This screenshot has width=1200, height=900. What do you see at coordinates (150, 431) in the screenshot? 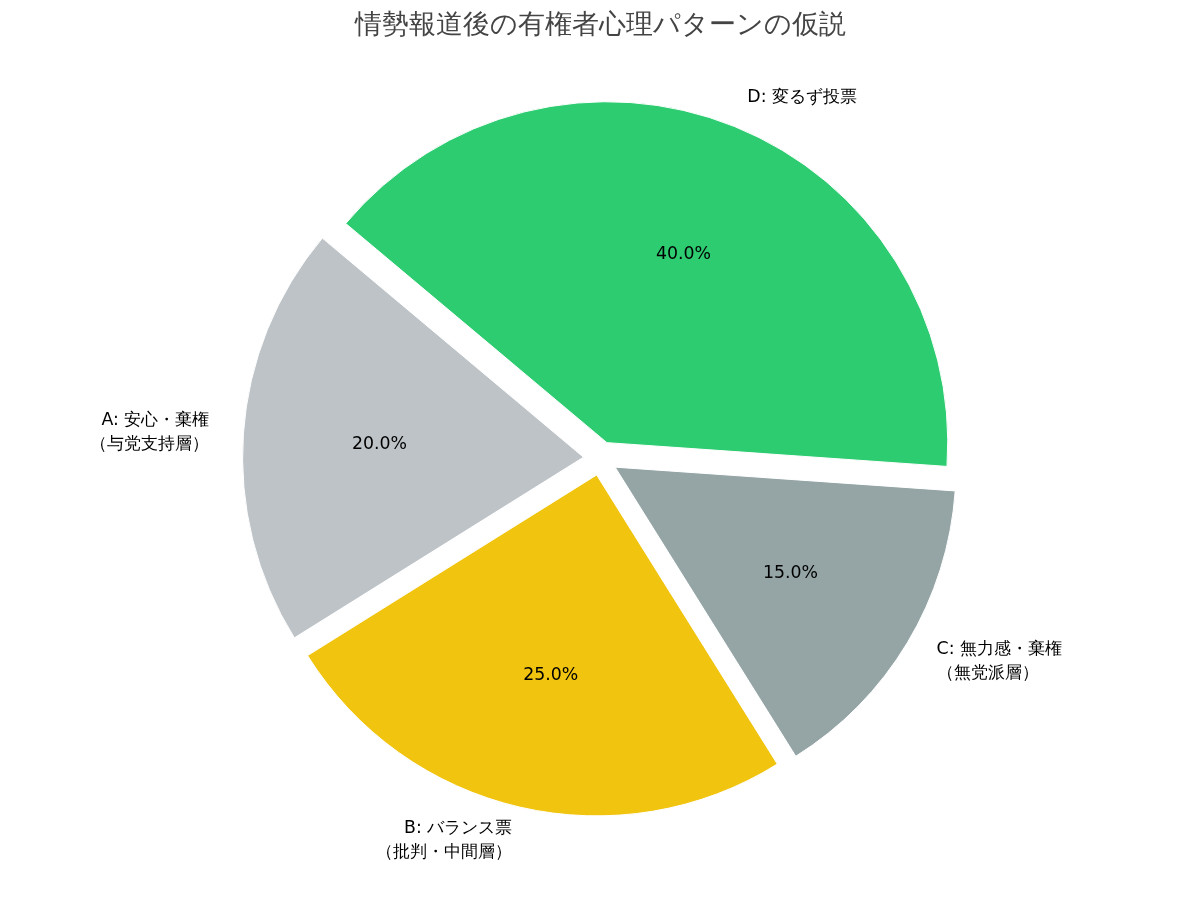
I see `slice-label: A: 安心・棄権（与党支持層）` at bounding box center [150, 431].